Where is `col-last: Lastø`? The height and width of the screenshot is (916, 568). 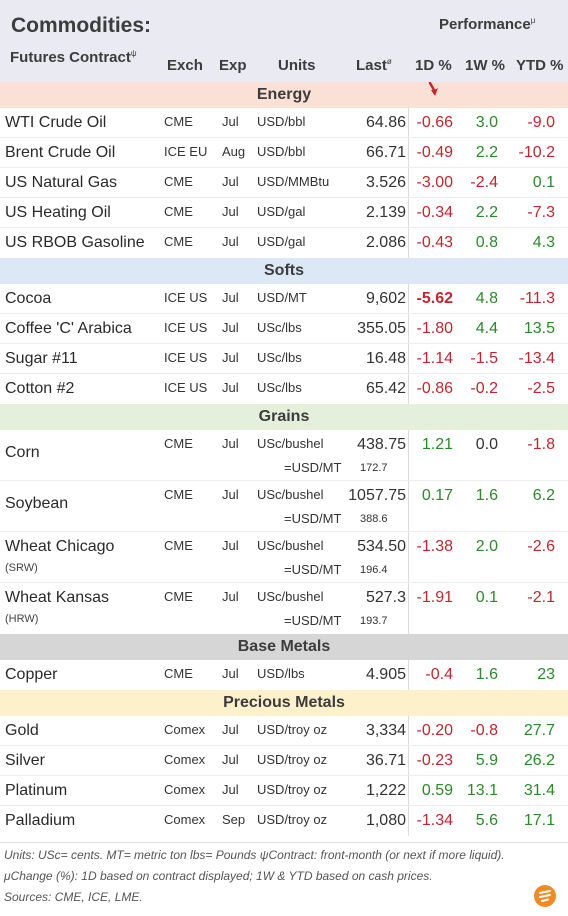 col-last: Lastø is located at coordinates (374, 65).